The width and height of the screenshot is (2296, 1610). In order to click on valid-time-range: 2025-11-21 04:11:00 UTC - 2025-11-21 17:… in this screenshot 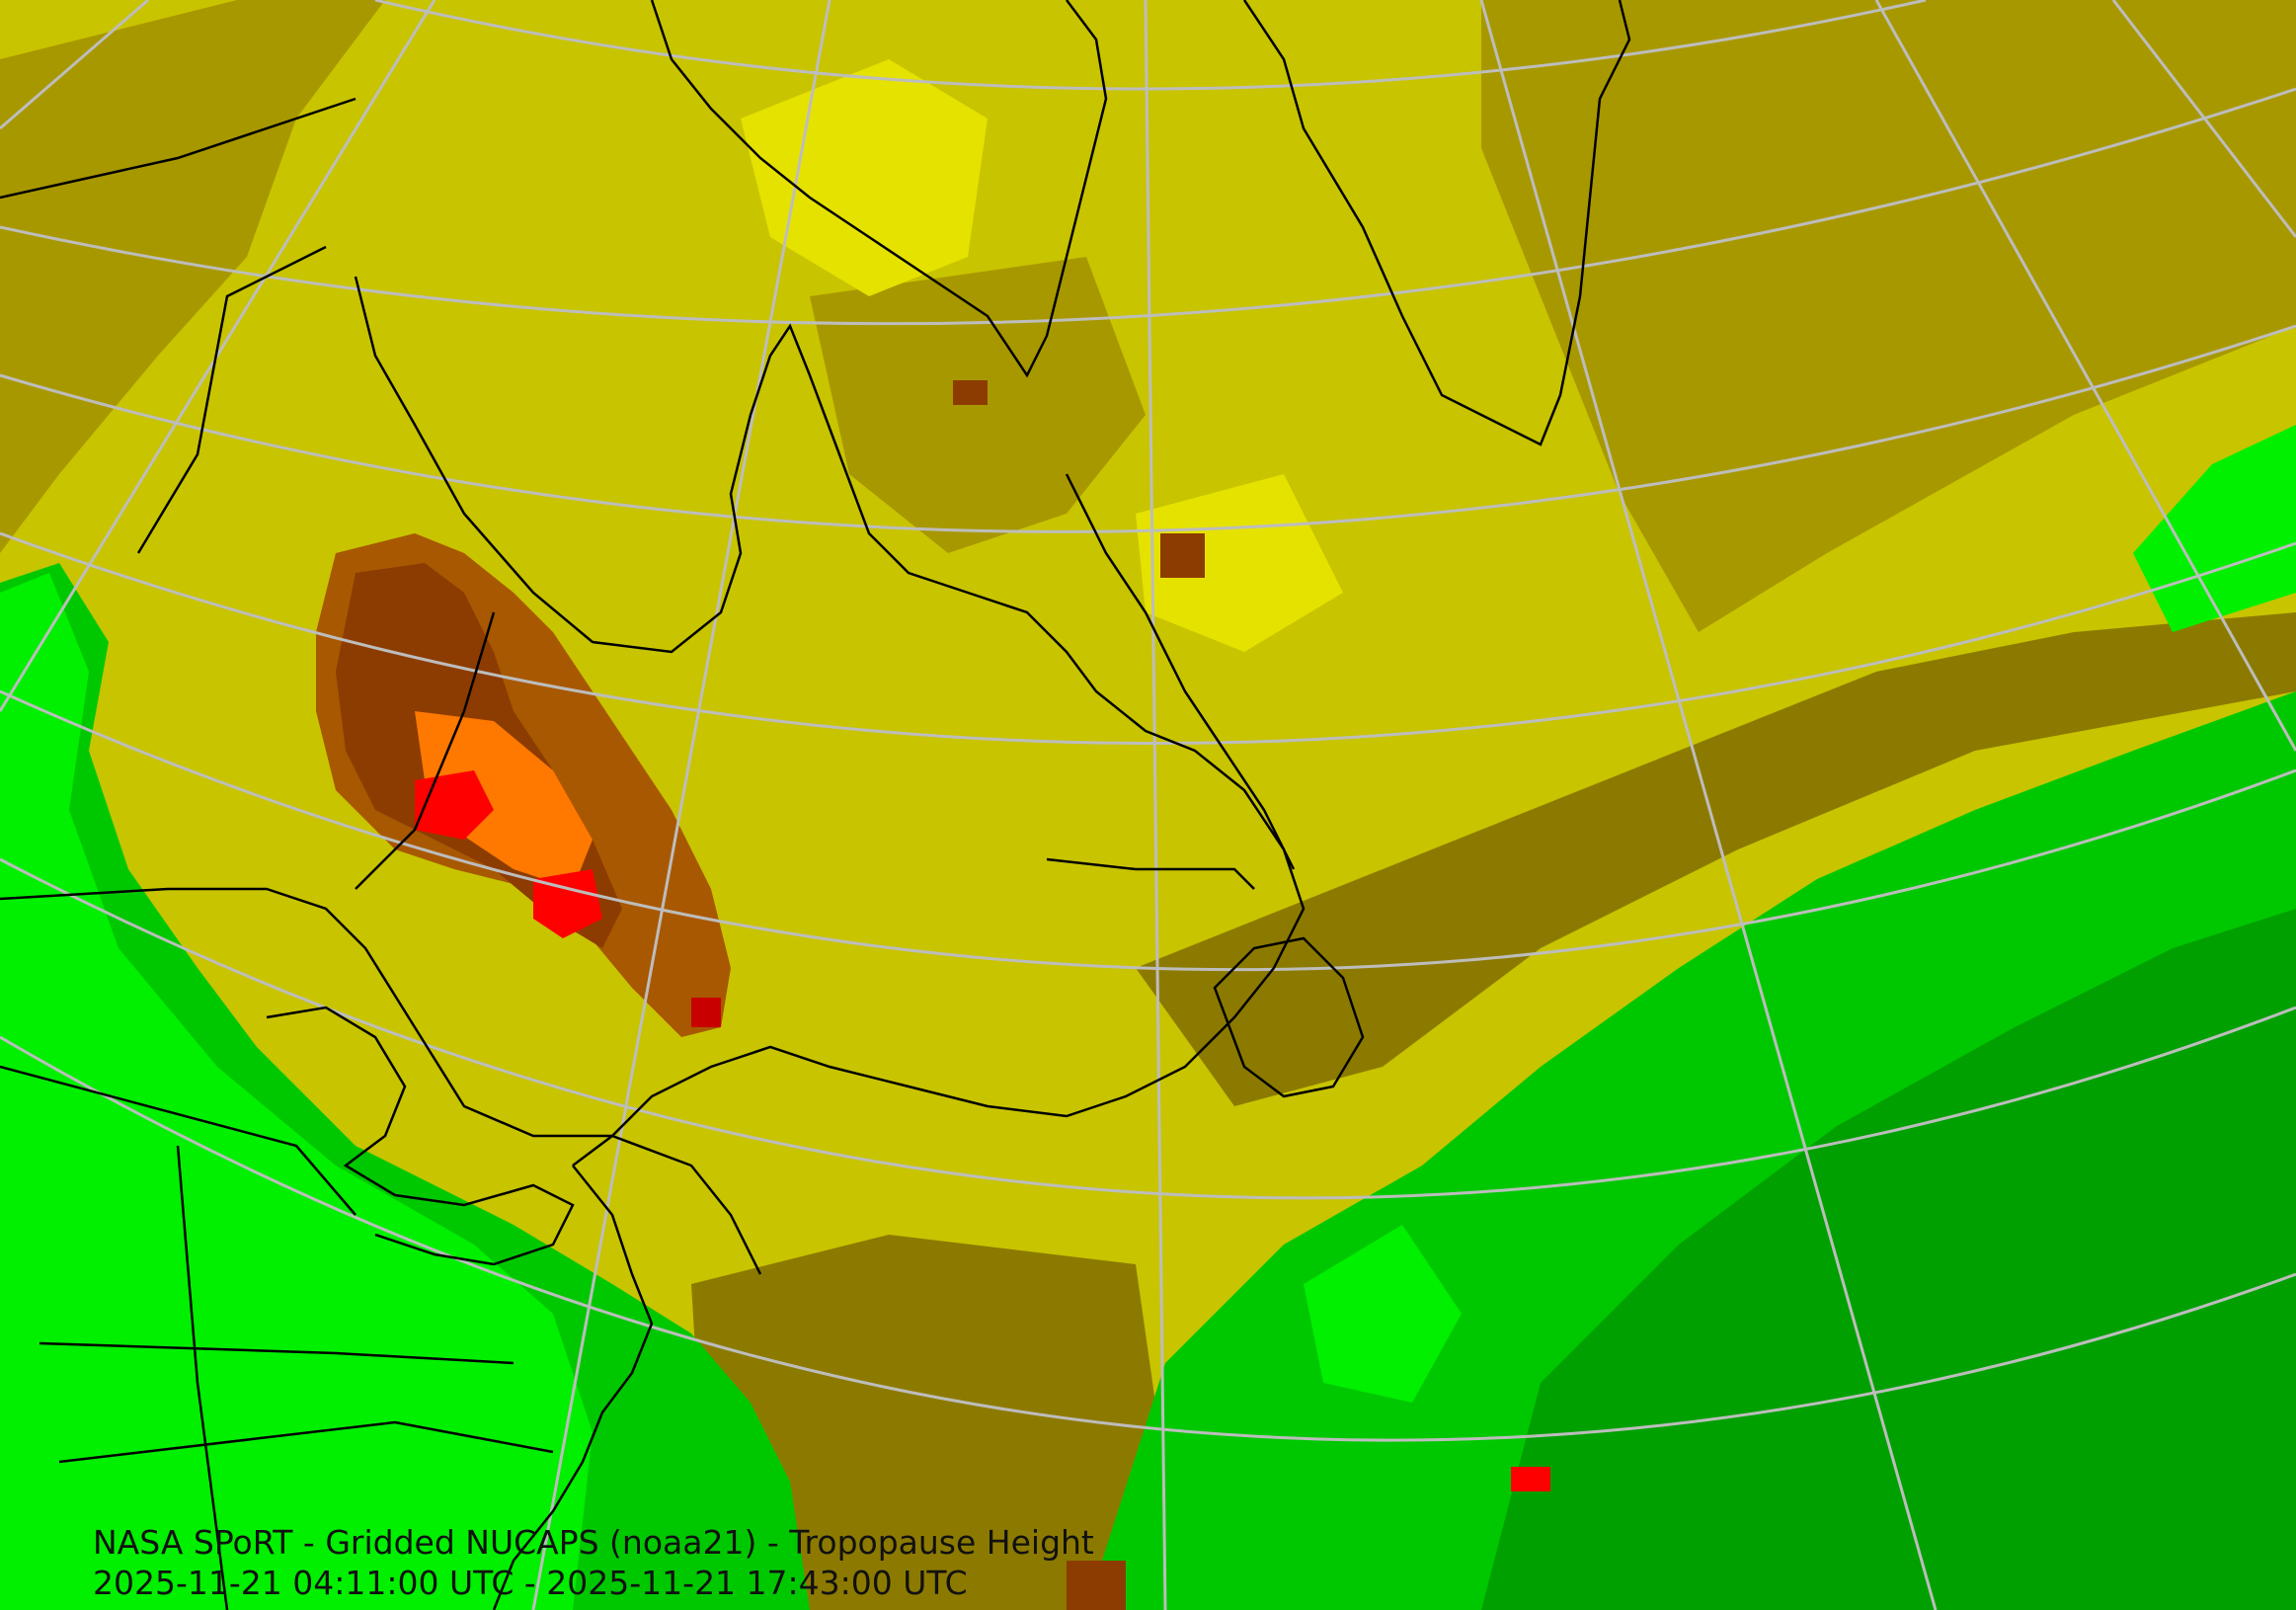, I will do `click(530, 1583)`.